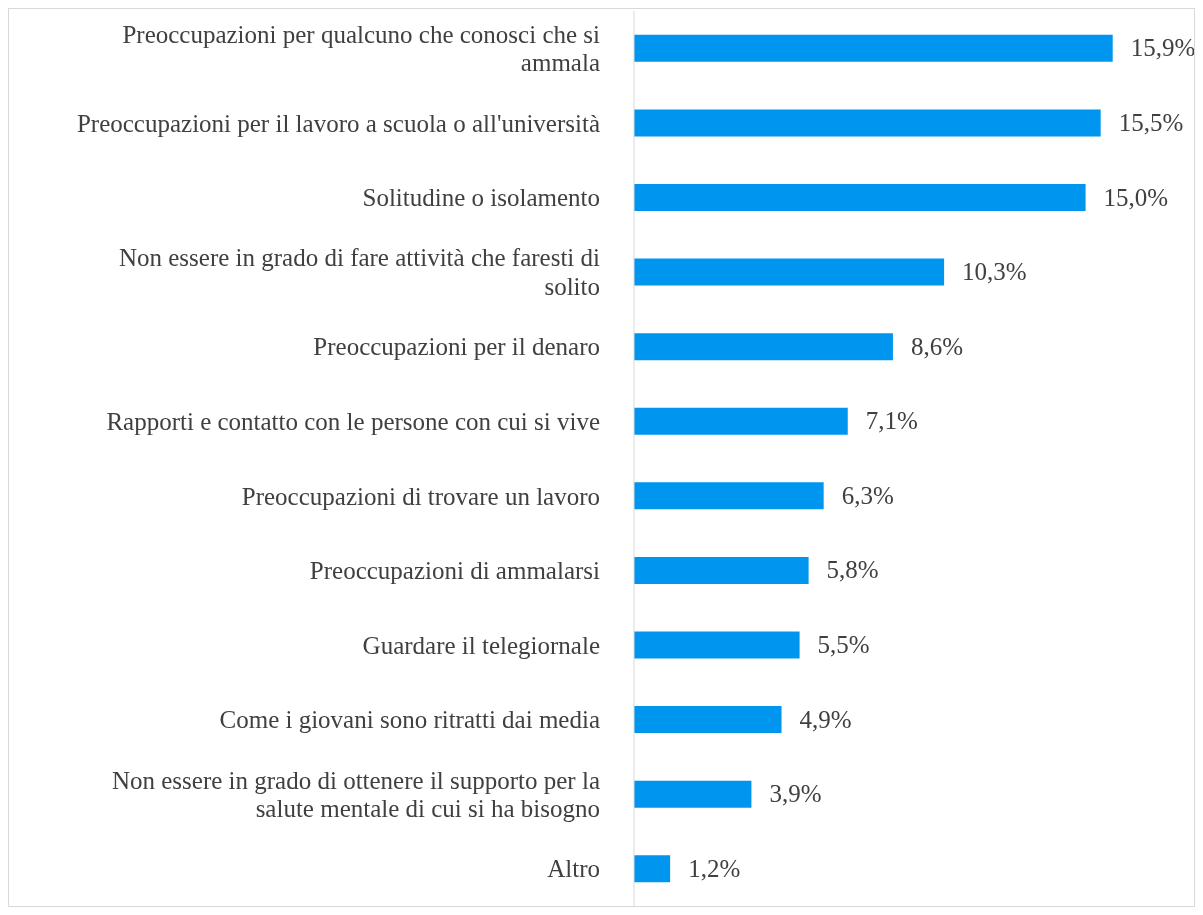 This screenshot has width=1203, height=915. I want to click on data-label: 7,1%, so click(891, 421).